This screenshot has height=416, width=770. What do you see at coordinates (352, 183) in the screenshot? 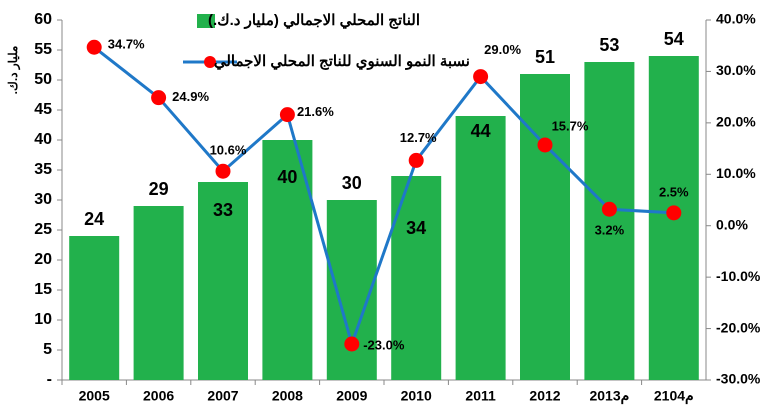
I see `bar-label: 30` at bounding box center [352, 183].